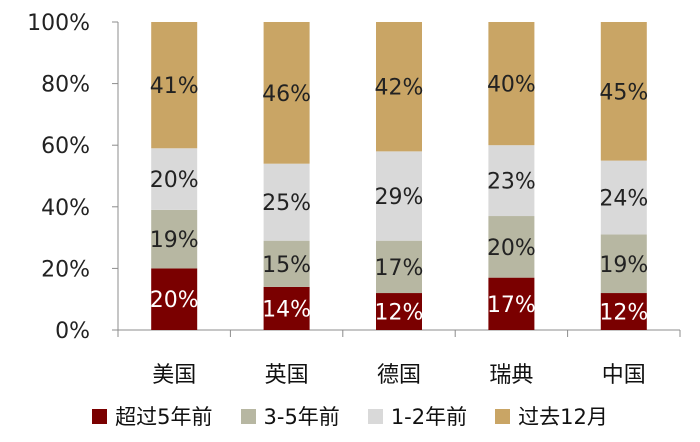 Image resolution: width=700 pixels, height=442 pixels. Describe the element at coordinates (511, 375) in the screenshot. I see `x-tick-label-3: 瑞典` at that location.